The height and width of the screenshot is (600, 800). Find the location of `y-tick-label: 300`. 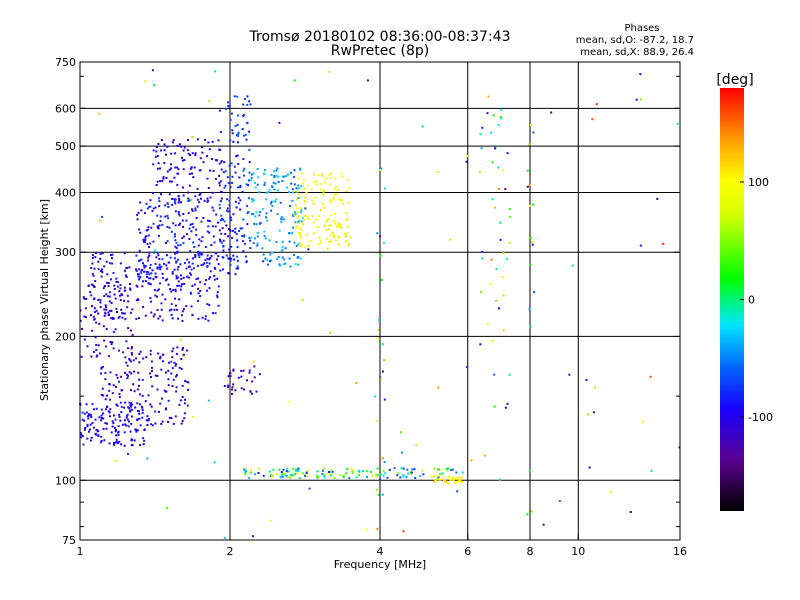

y-tick-label: 300 is located at coordinates (65, 252).